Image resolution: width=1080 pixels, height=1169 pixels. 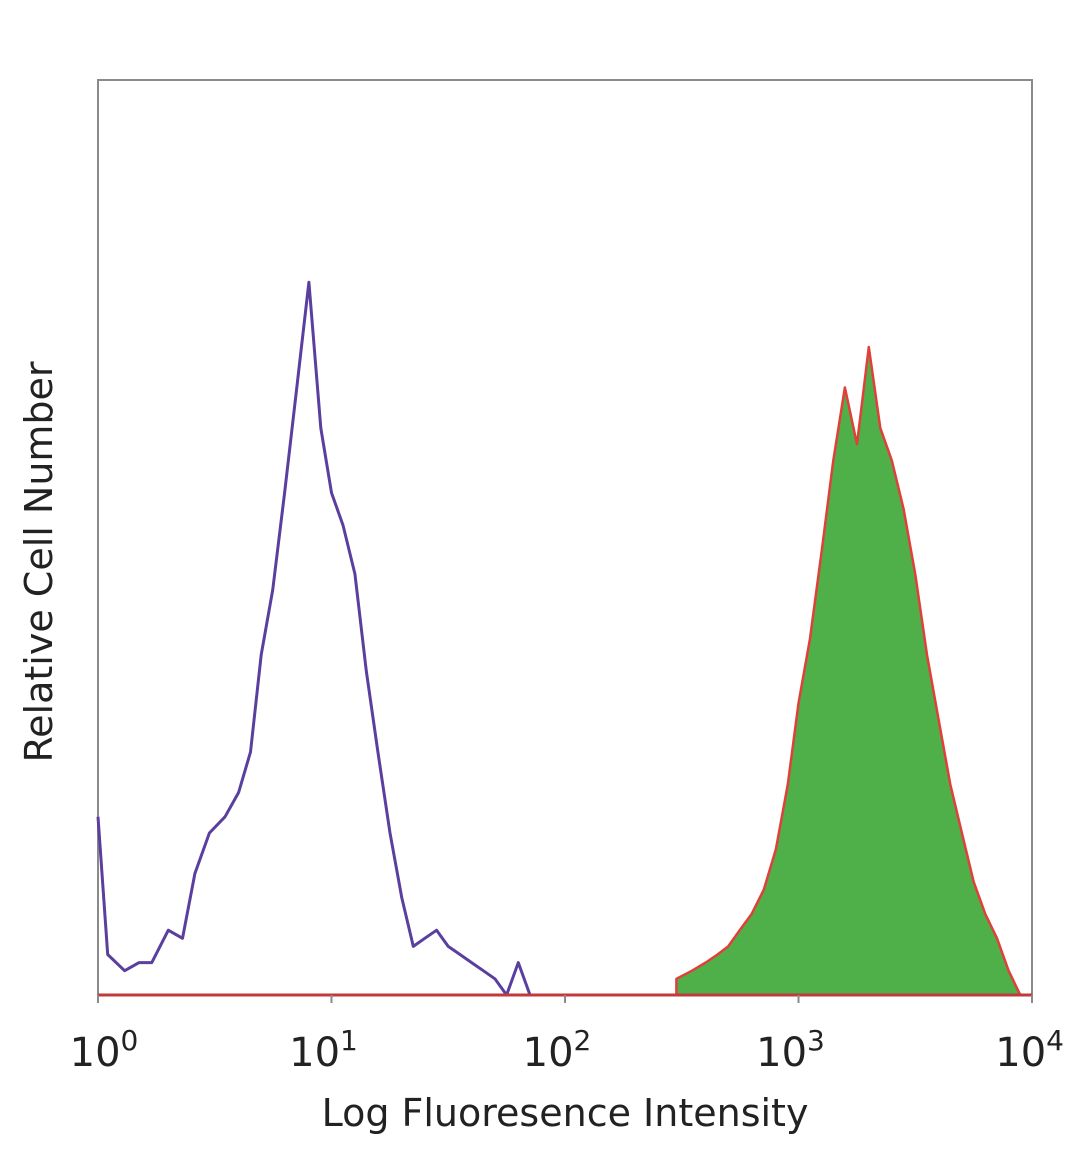 What do you see at coordinates (790, 1050) in the screenshot?
I see `x-tick-label-3: 103` at bounding box center [790, 1050].